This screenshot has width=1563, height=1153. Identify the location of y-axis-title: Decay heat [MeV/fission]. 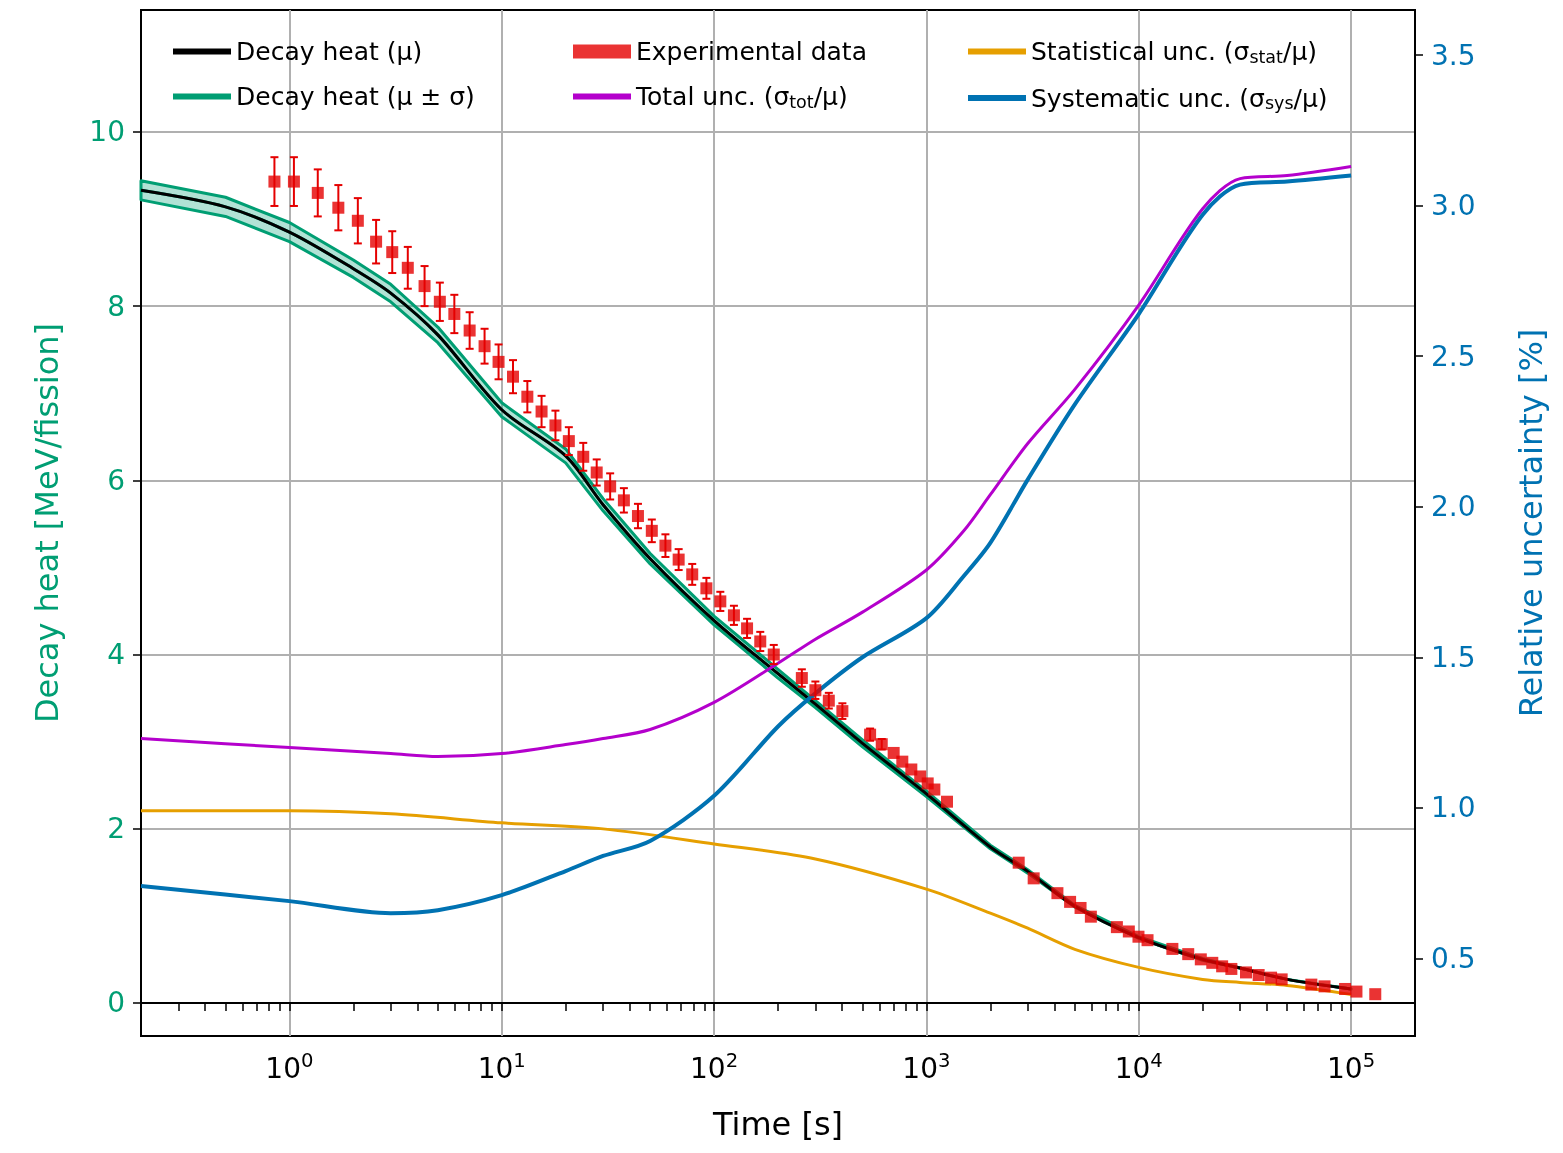
(47, 523).